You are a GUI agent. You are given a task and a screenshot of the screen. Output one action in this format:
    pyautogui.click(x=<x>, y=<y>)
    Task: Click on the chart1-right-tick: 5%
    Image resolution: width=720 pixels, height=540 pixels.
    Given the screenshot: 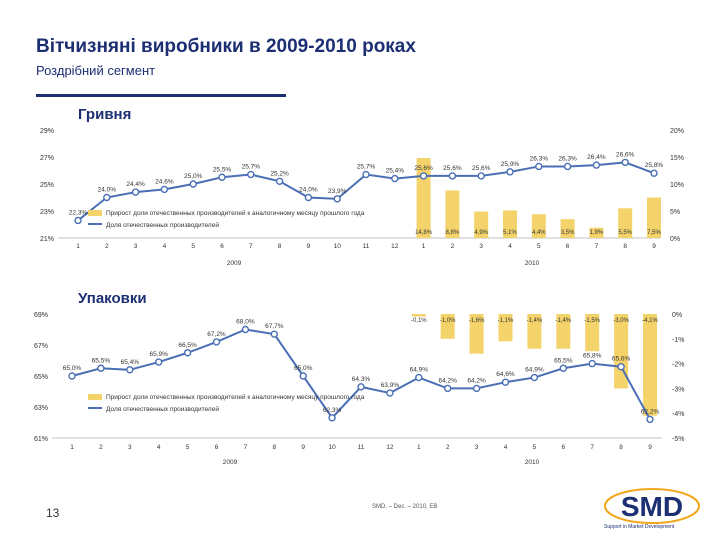 What is the action you would take?
    pyautogui.click(x=675, y=212)
    